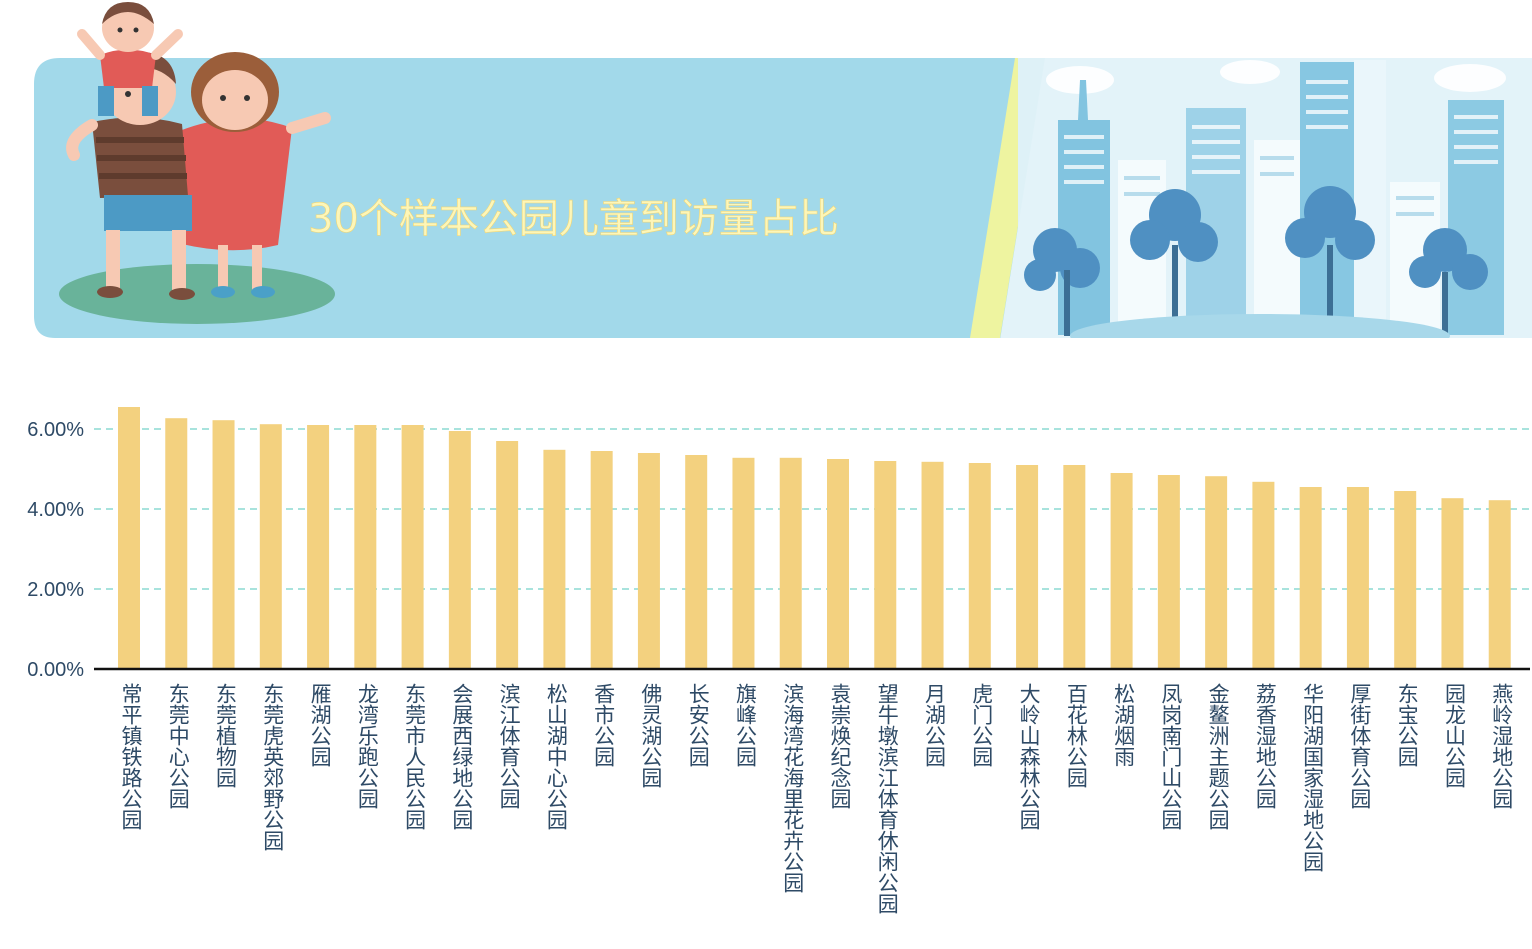 This screenshot has width=1532, height=949. Describe the element at coordinates (1265, 746) in the screenshot. I see `x-tick-label: 荔香湿地公园` at that location.